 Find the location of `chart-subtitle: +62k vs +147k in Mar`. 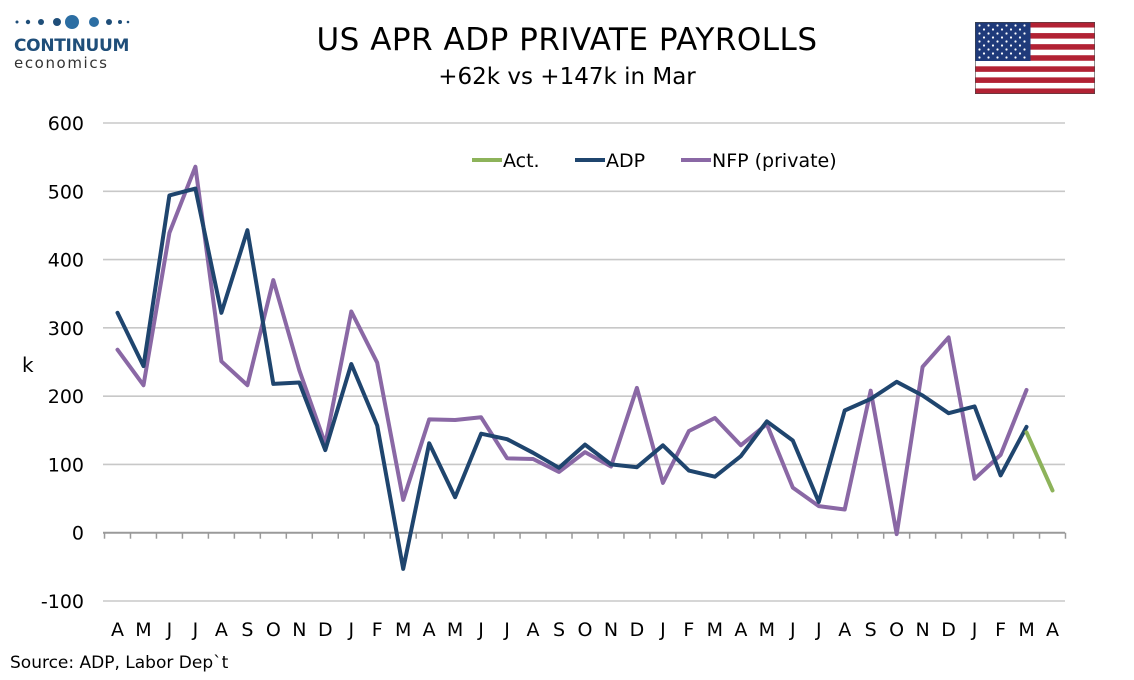

chart-subtitle: +62k vs +147k in Mar is located at coordinates (567, 77).